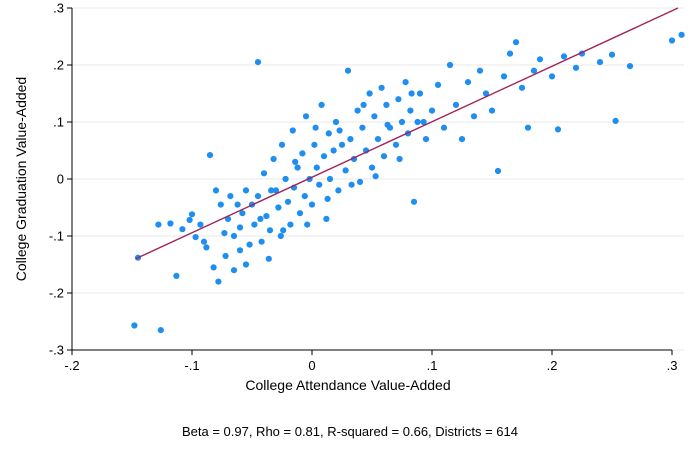 Image resolution: width=700 pixels, height=454 pixels. I want to click on x-tick-label: .3, so click(672, 365).